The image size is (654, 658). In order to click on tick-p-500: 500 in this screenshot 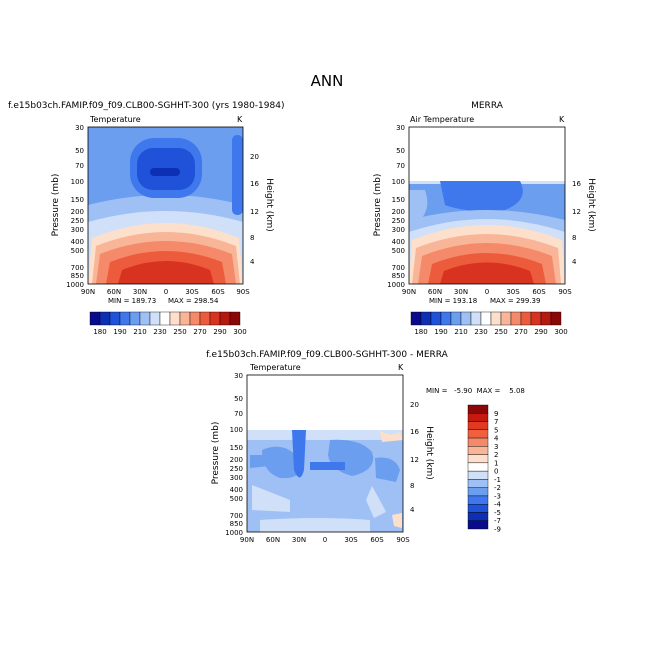, I will do `click(77, 251)`.